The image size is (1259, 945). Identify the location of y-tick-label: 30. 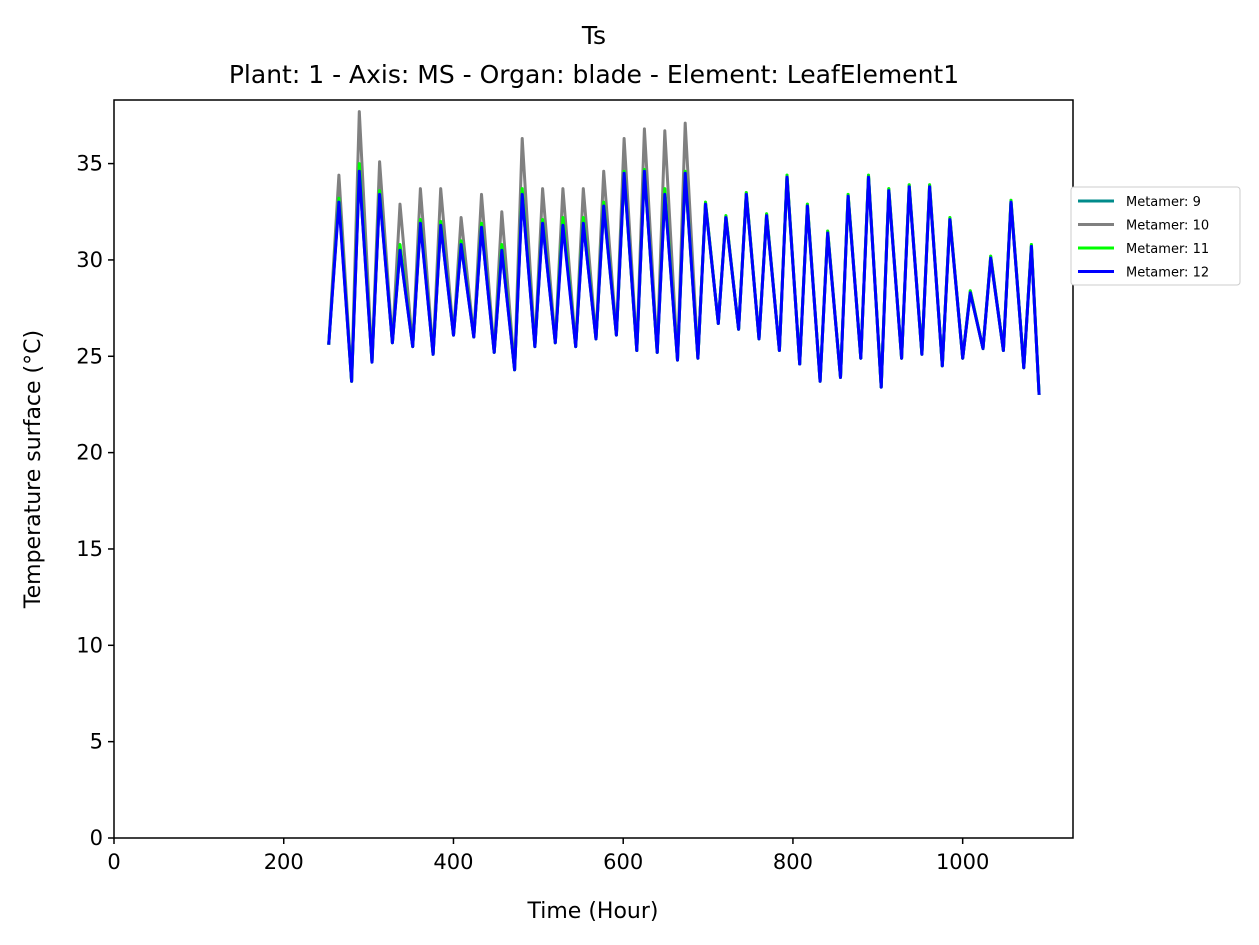
(89, 260).